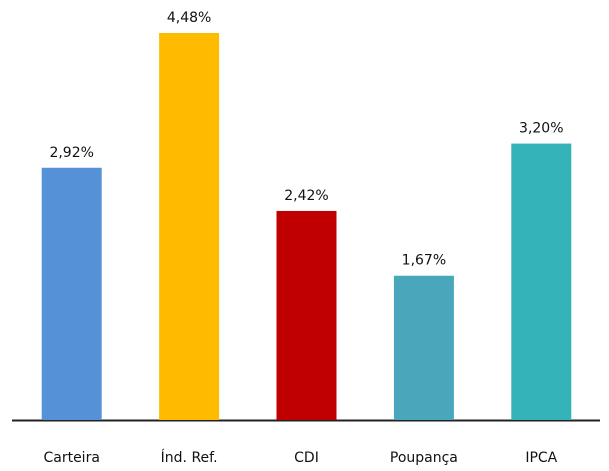  Describe the element at coordinates (541, 458) in the screenshot. I see `x-tick-label: IPCA` at that location.